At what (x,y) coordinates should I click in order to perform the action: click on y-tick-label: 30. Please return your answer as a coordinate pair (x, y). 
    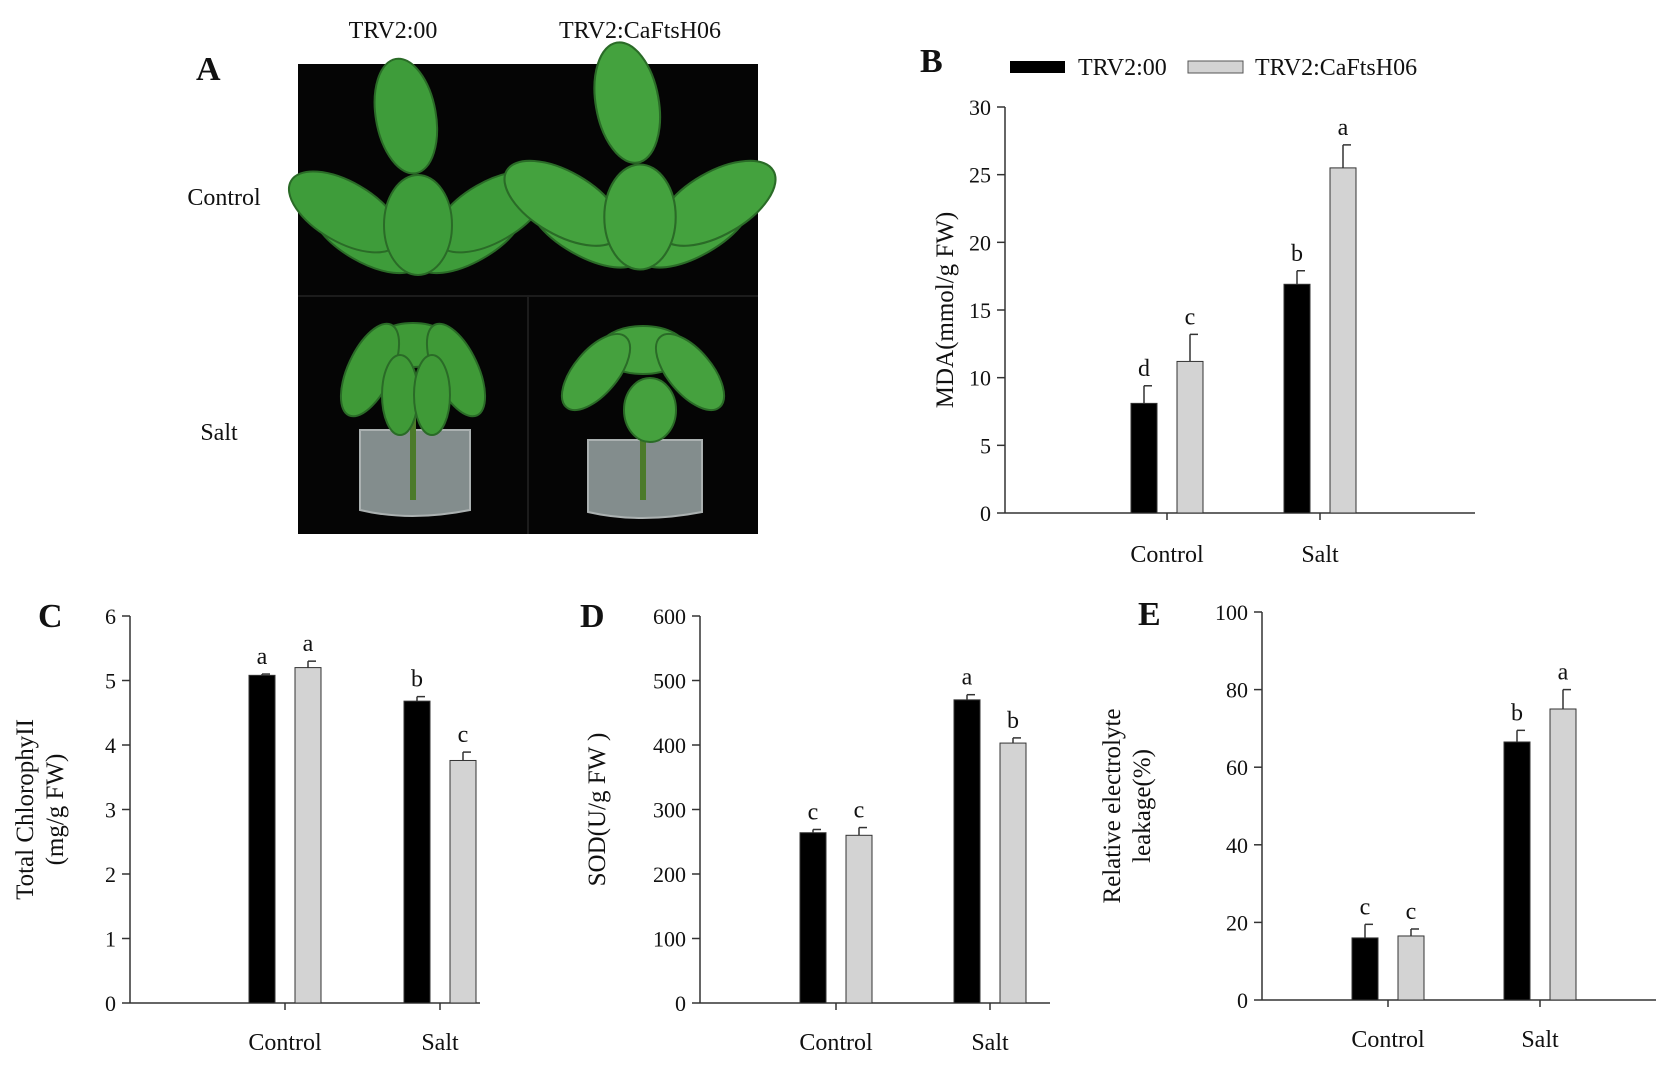
    Looking at the image, I should click on (980, 107).